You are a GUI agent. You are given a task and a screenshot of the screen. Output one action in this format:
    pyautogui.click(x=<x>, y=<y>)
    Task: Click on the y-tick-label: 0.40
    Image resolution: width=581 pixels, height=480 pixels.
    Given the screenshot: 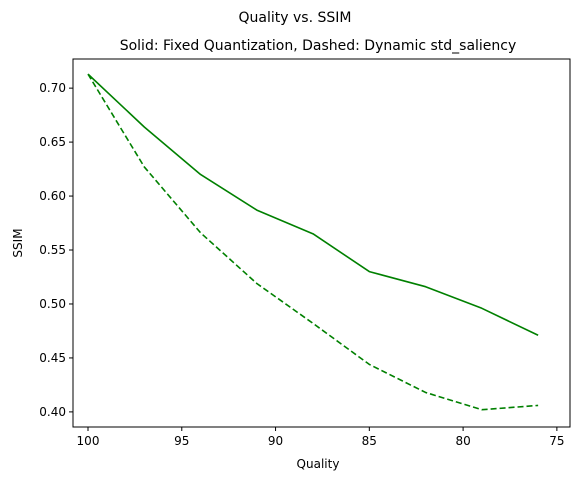 What is the action you would take?
    pyautogui.click(x=52, y=412)
    